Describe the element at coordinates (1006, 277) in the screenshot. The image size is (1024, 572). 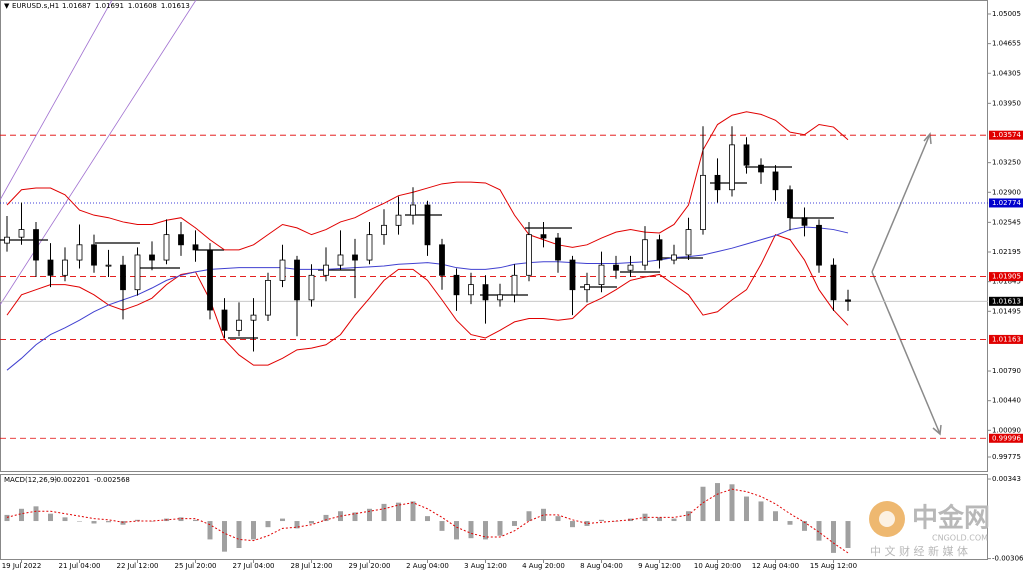
I see `level-label: 1.01905` at that location.